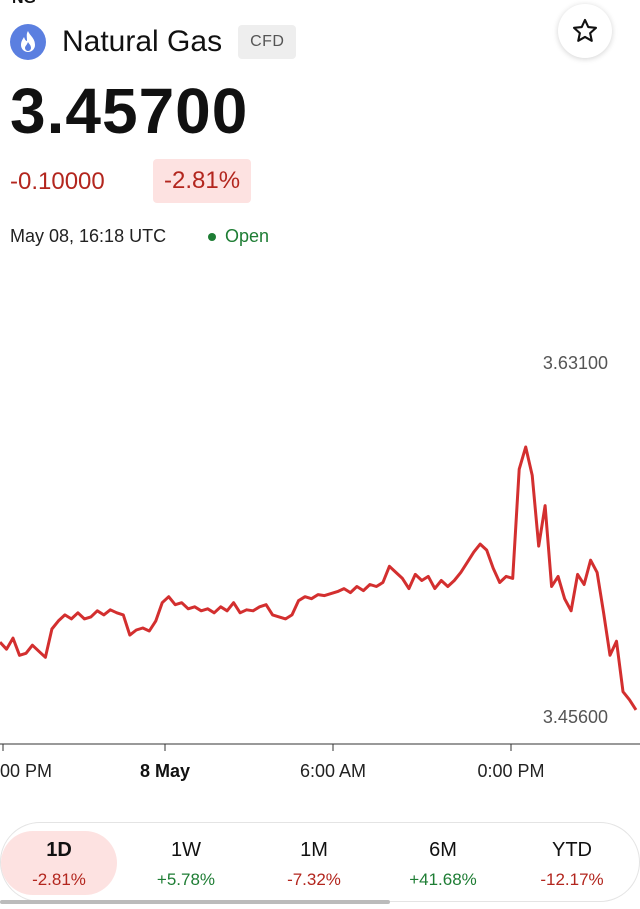  Describe the element at coordinates (59, 863) in the screenshot. I see `tab-1d: 1D -2.81%` at that location.